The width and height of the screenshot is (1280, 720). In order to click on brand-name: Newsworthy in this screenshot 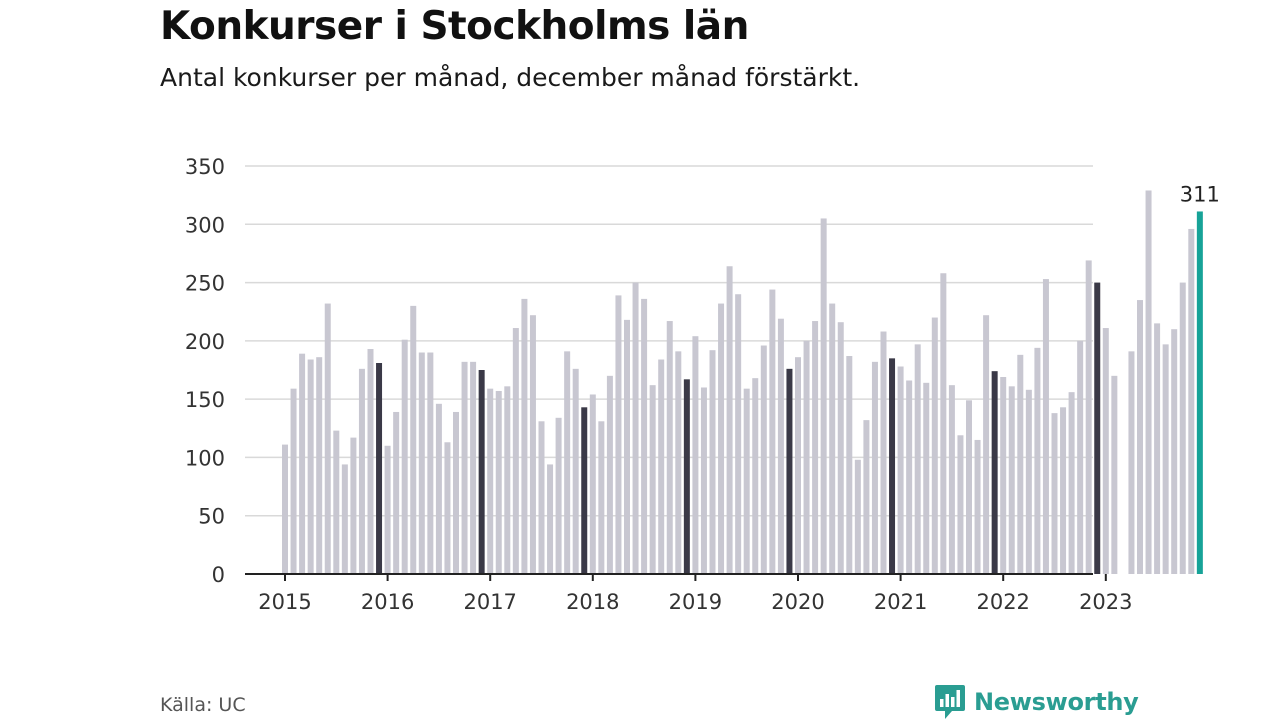, I will do `click(1056, 702)`.